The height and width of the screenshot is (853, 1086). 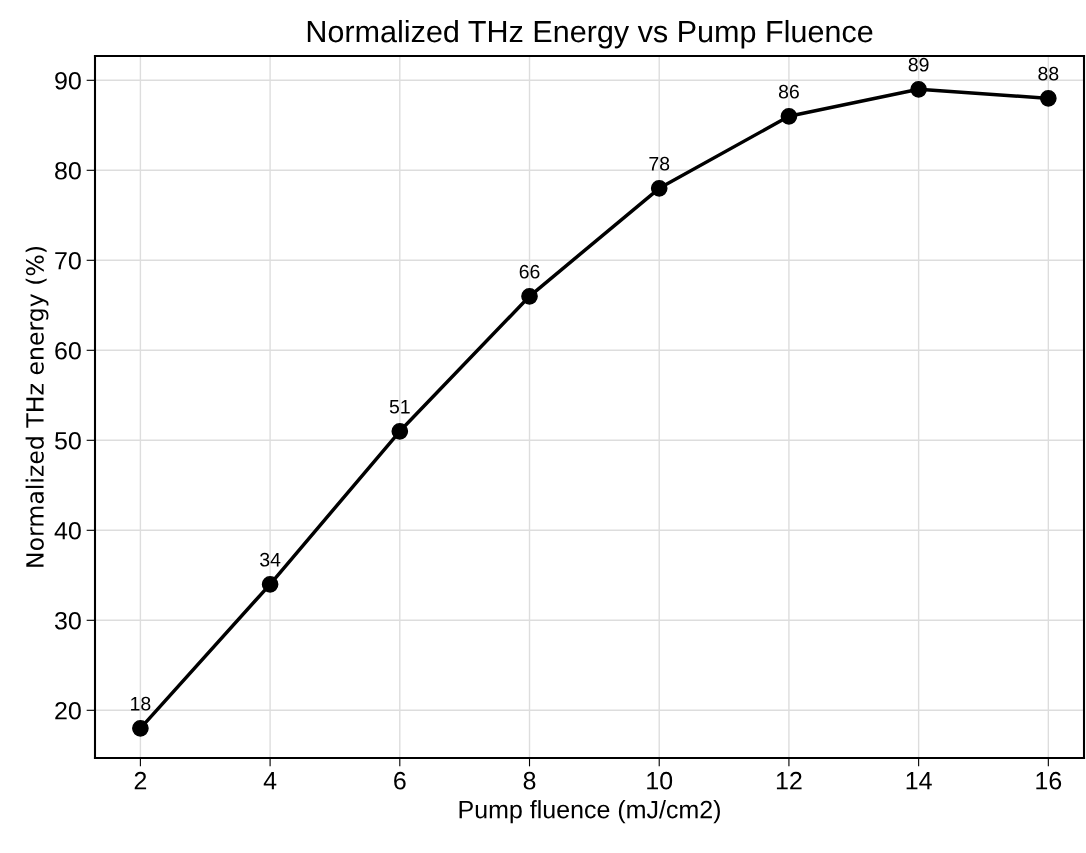 I want to click on x-tick-label: 2, so click(x=140, y=780).